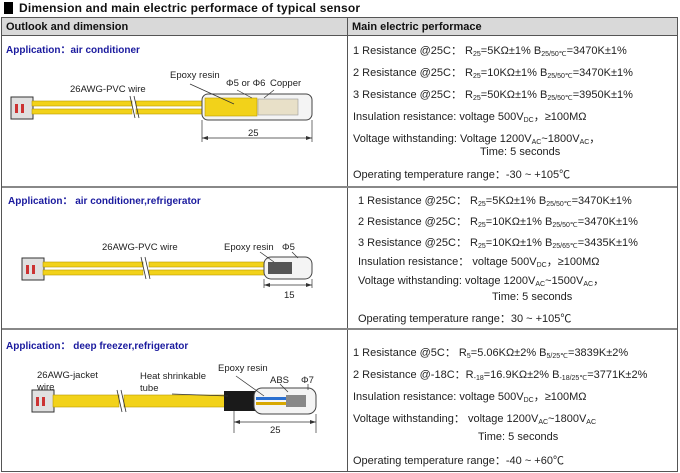 Image resolution: width=680 pixels, height=473 pixels. Describe the element at coordinates (286, 83) in the screenshot. I see `row1-copper-label: Copper` at that location.